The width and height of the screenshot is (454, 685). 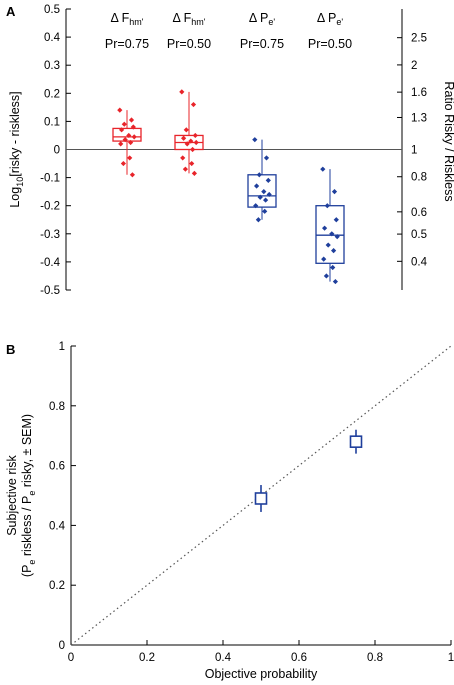 I want to click on y-label-mid: riskless / P, so click(x=27, y=528).